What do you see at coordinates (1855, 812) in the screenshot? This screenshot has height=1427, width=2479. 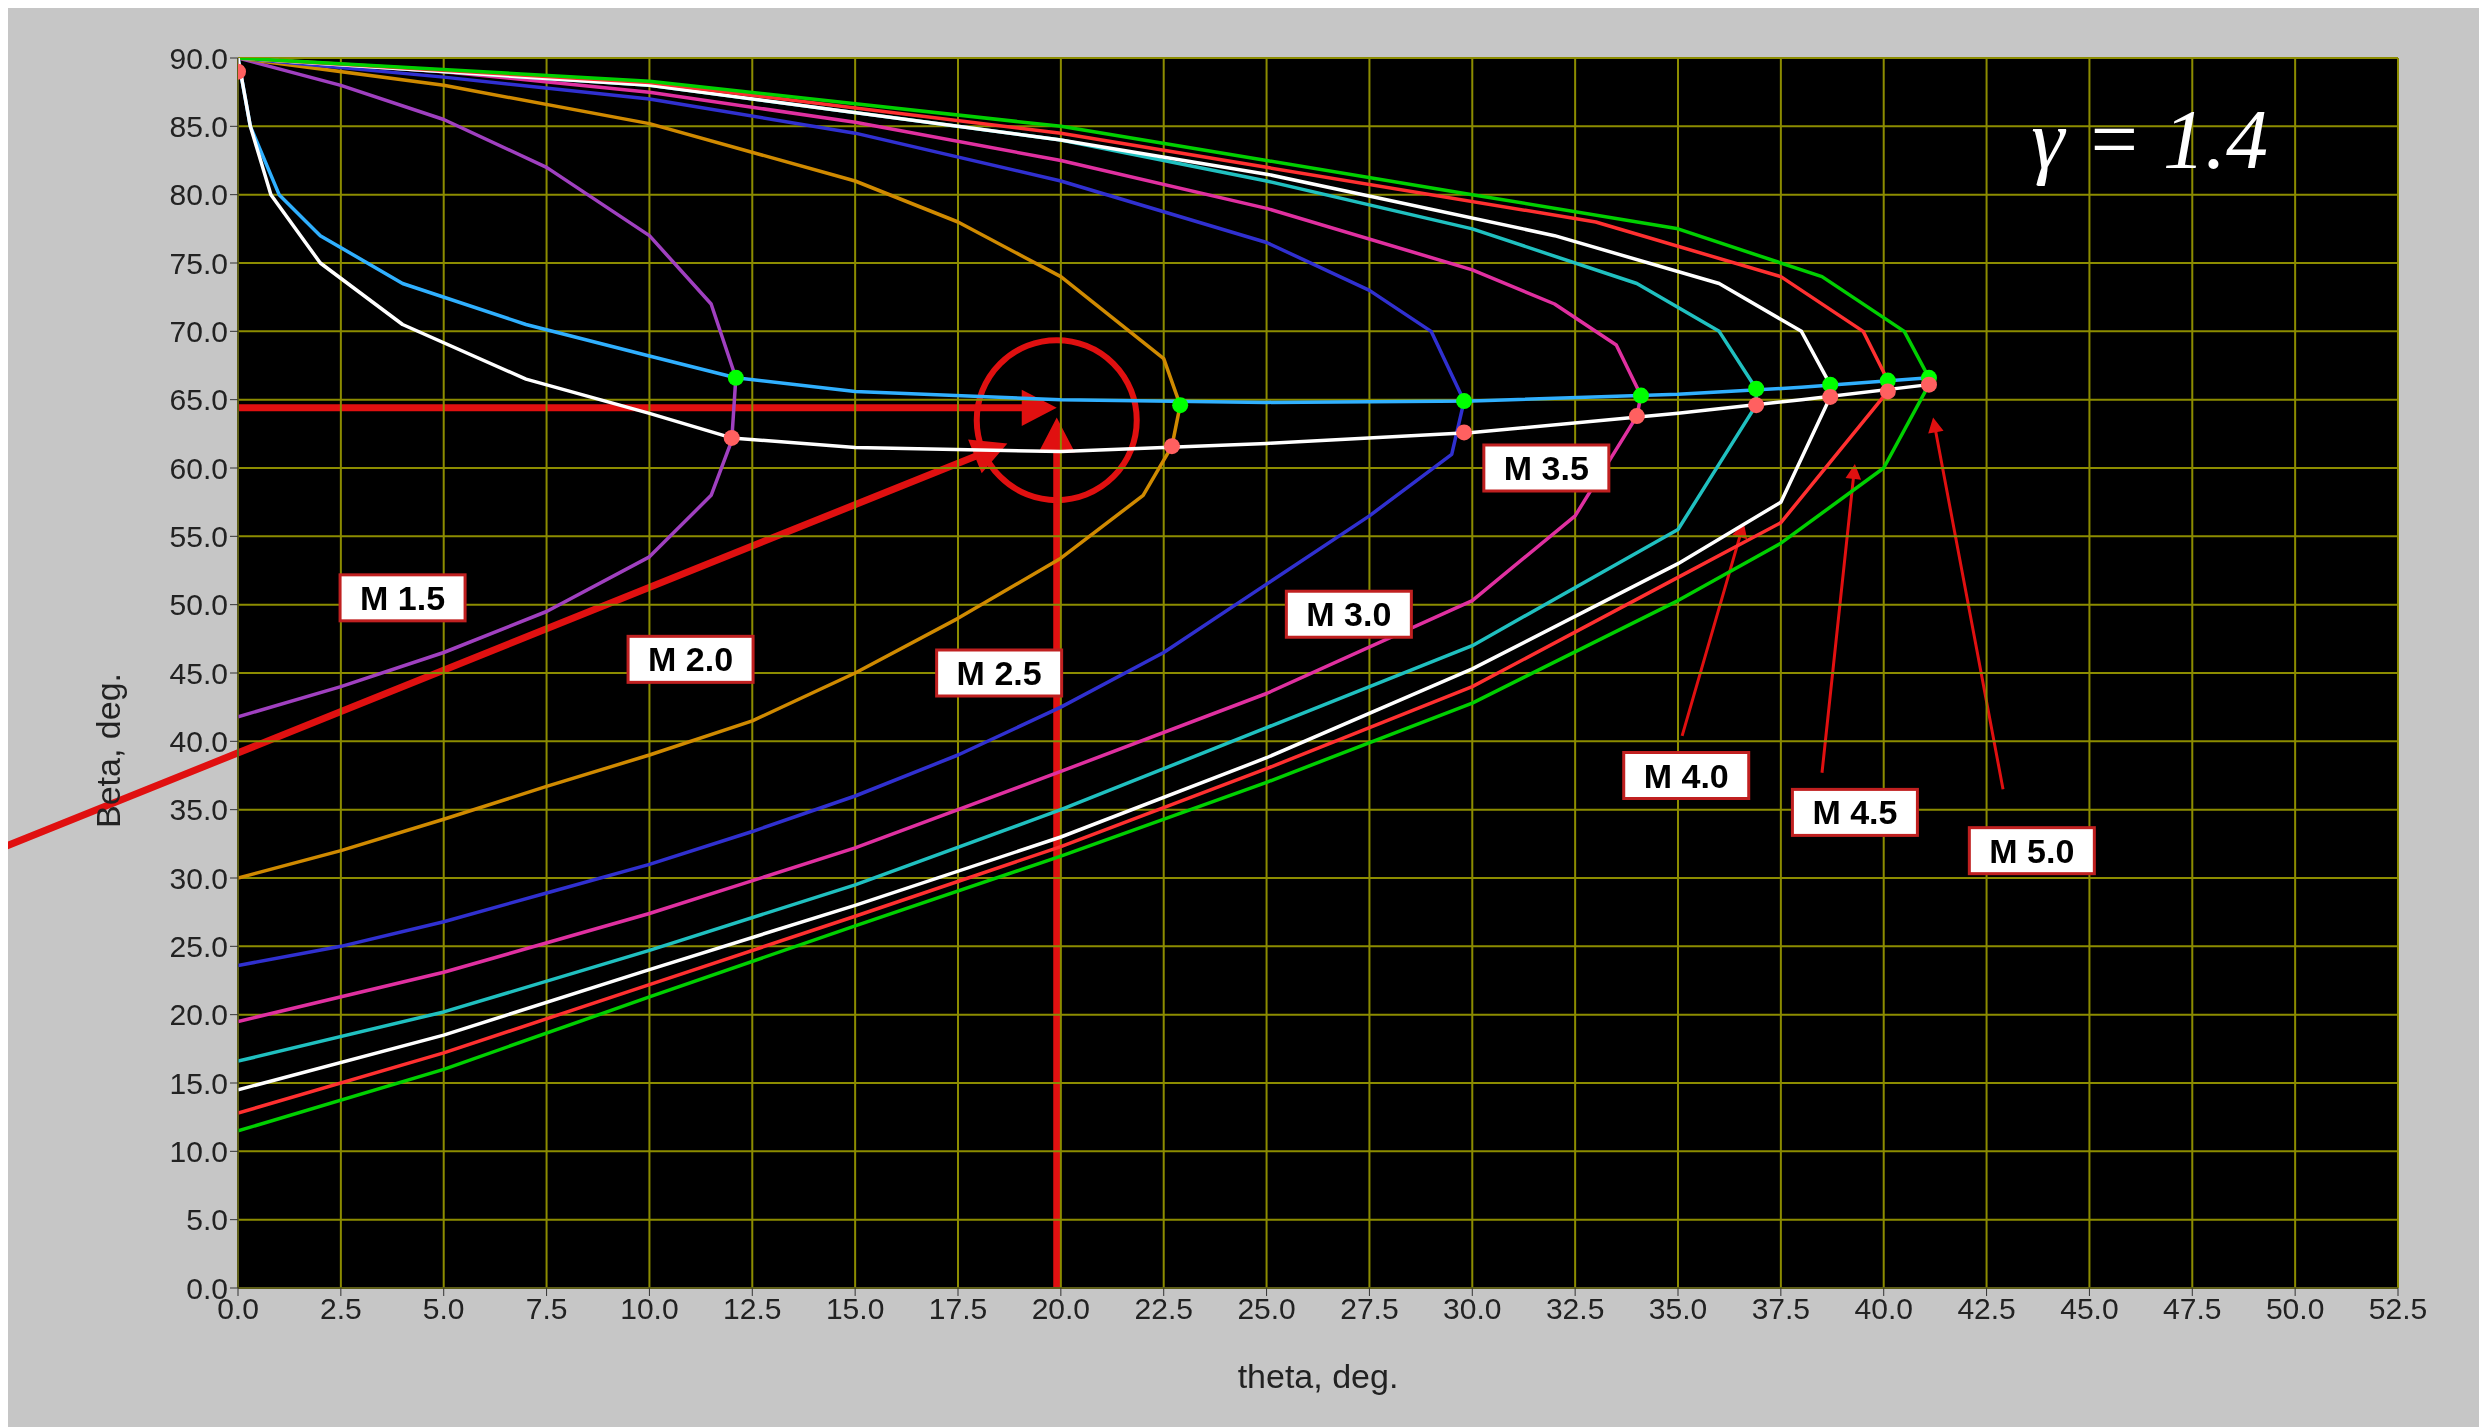 I see `annotation: M 4.5` at bounding box center [1855, 812].